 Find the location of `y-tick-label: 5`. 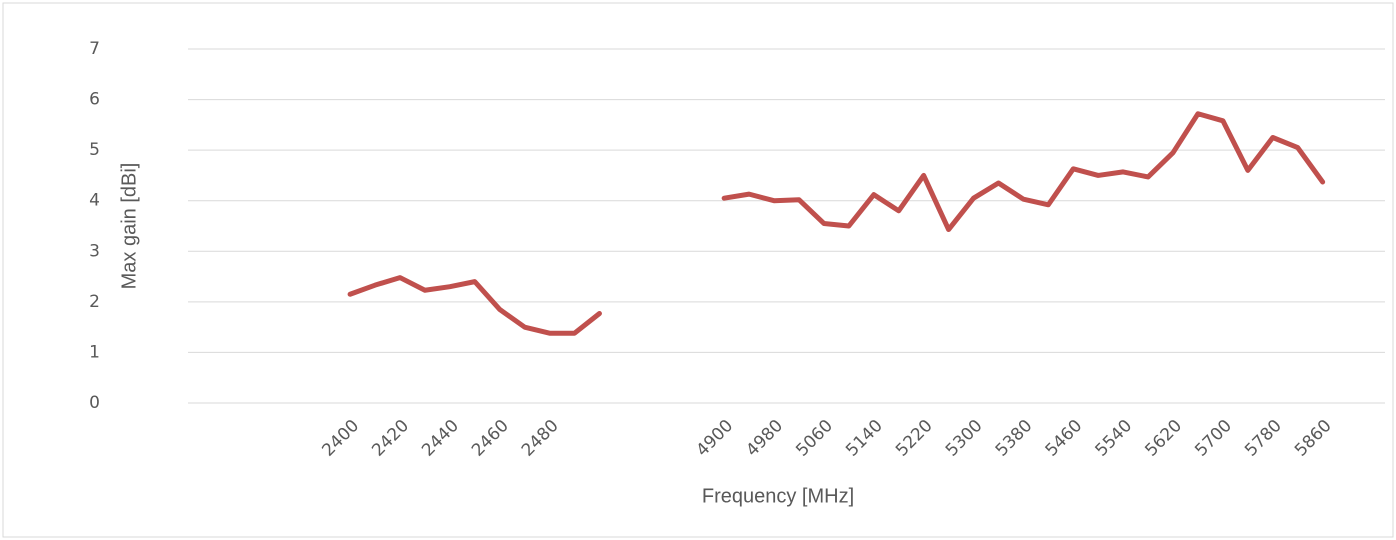

y-tick-label: 5 is located at coordinates (94, 150).